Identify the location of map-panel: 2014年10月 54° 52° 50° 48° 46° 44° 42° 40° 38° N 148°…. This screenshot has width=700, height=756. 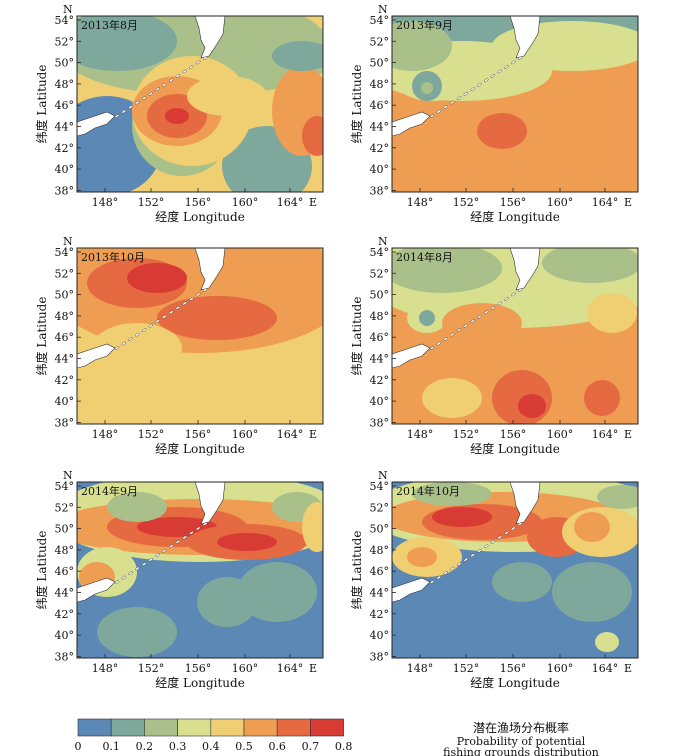
(494, 579).